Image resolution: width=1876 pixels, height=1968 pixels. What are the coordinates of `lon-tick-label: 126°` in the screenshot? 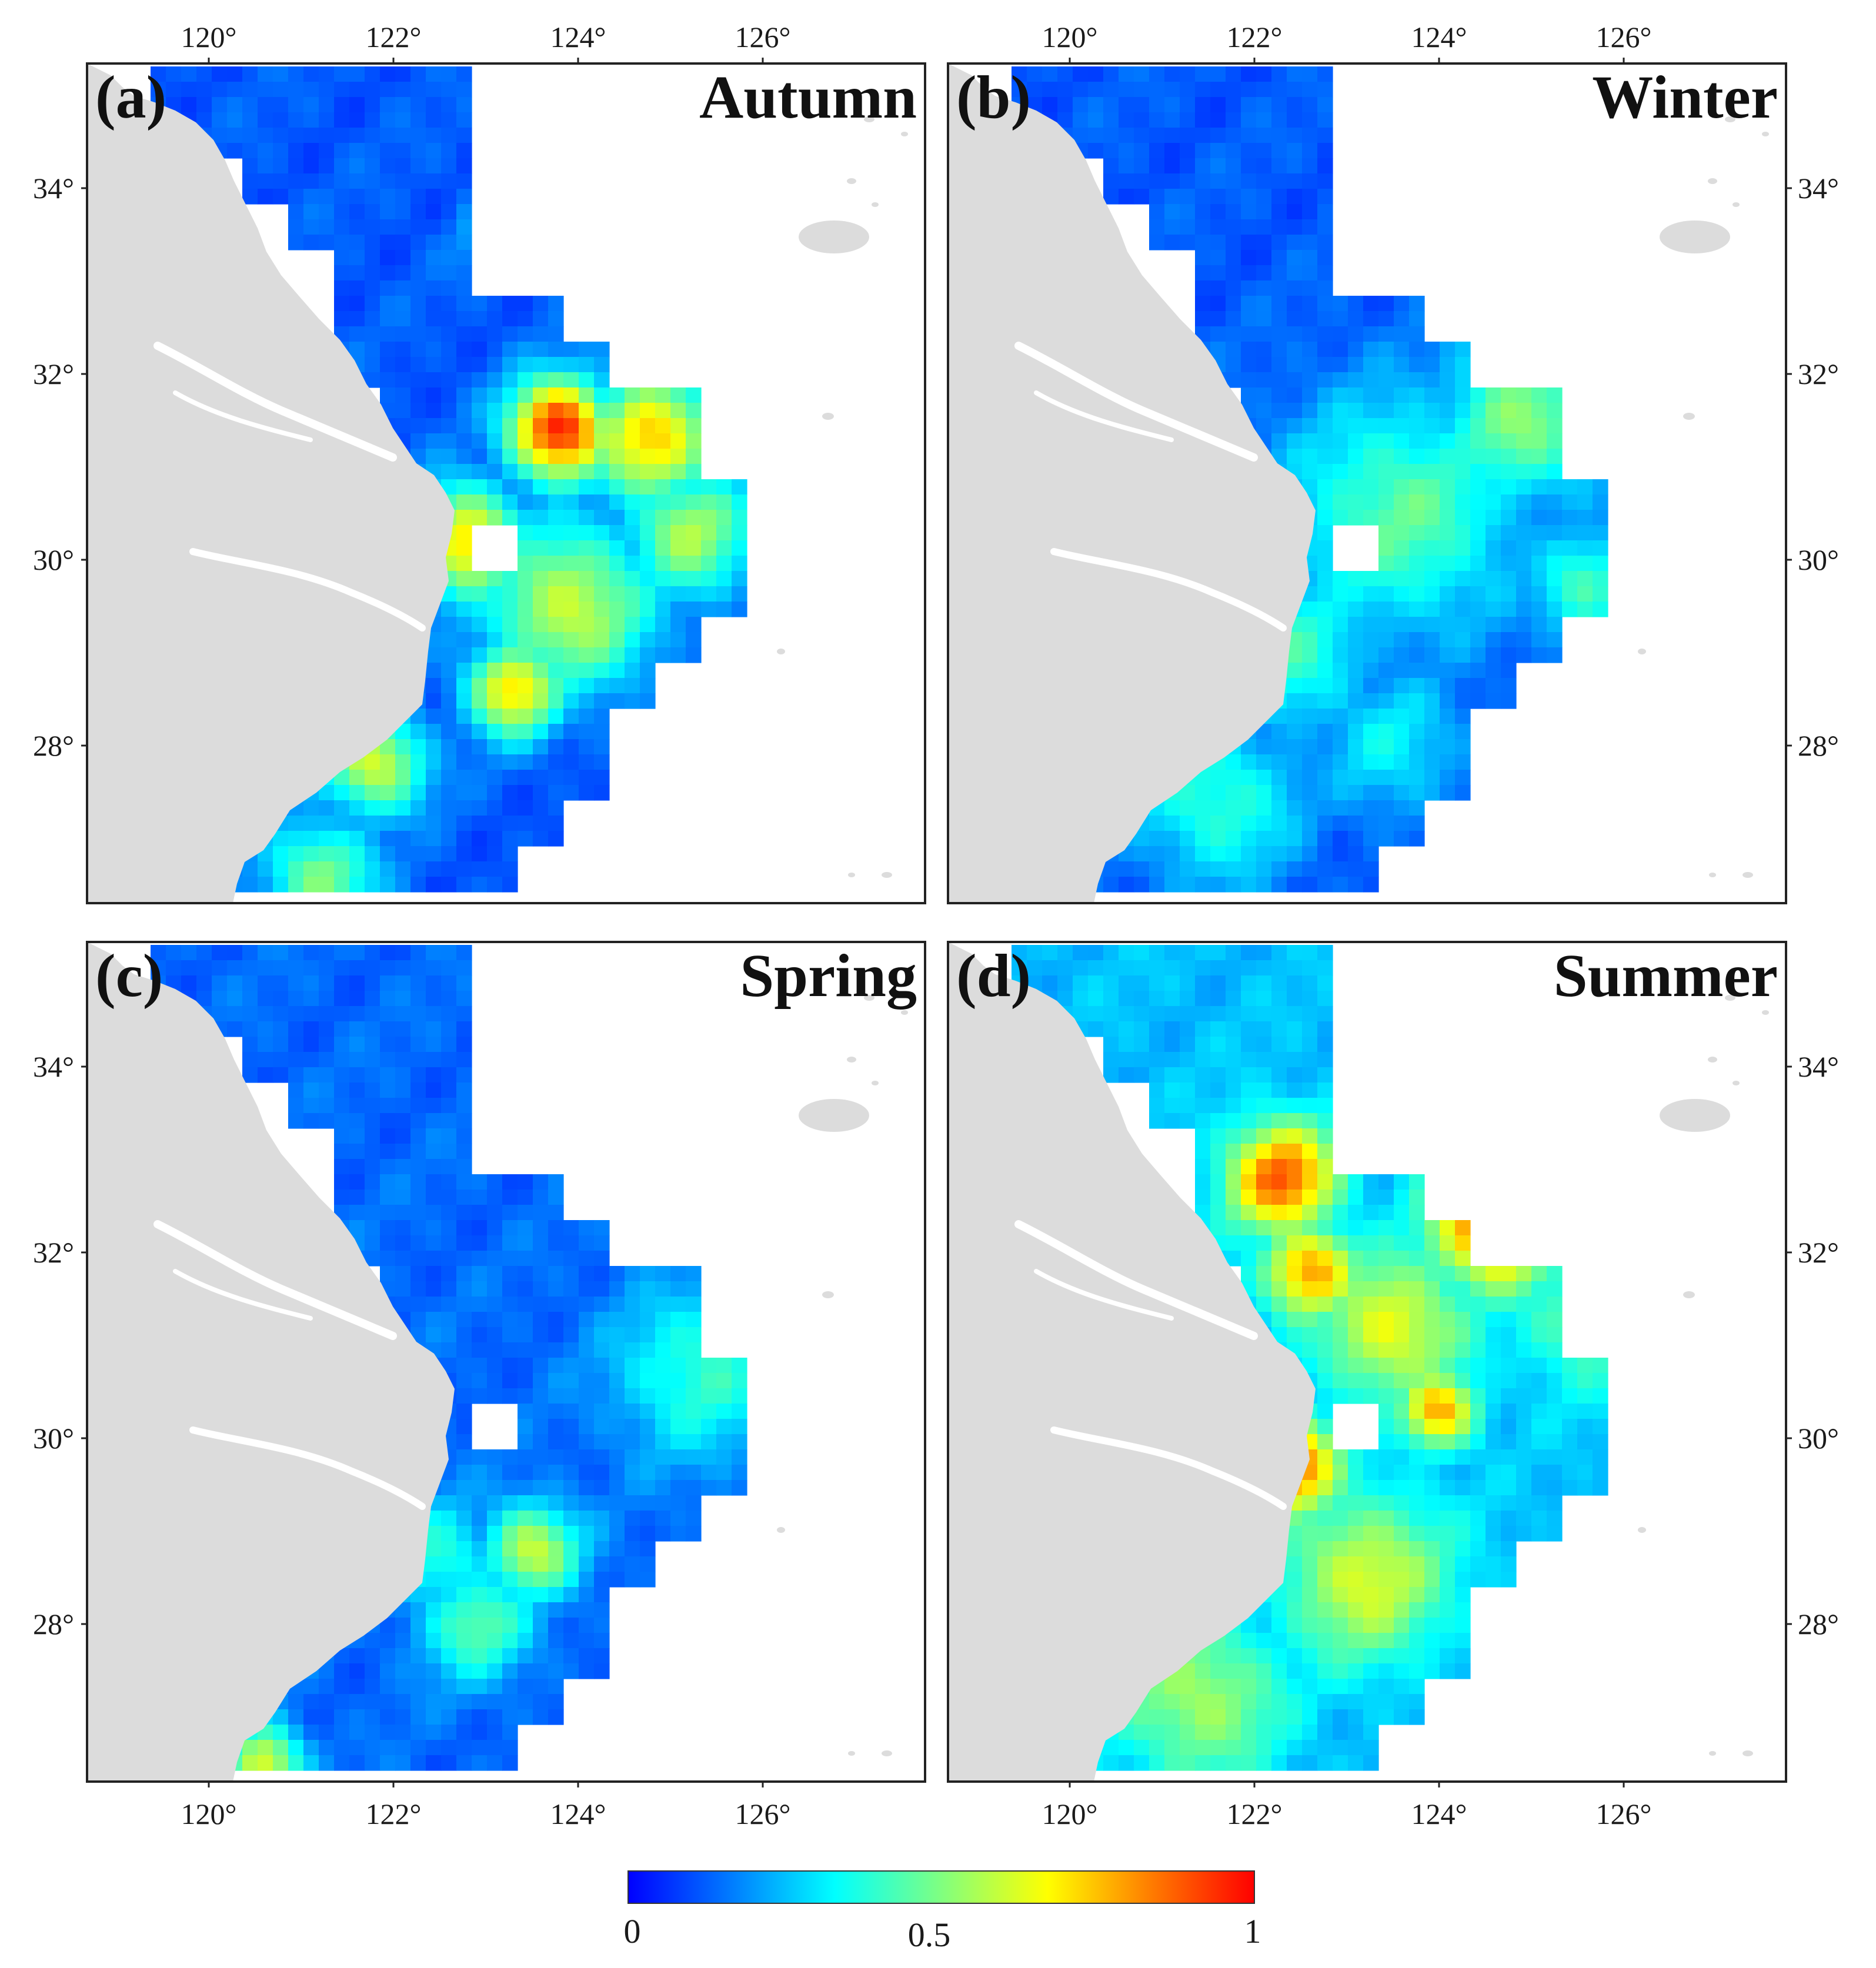 It's located at (763, 37).